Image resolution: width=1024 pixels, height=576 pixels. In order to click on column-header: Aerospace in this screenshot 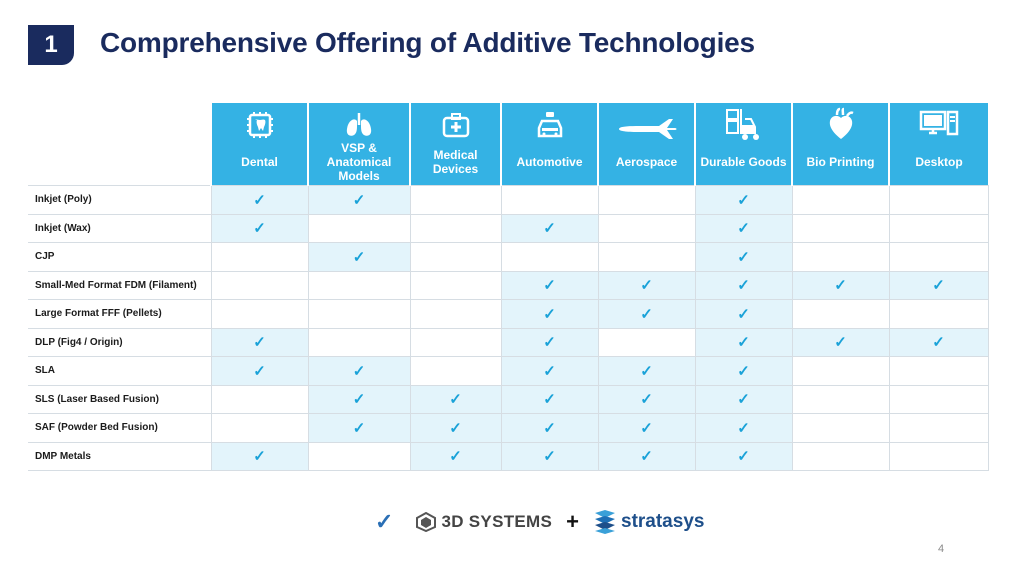, I will do `click(646, 144)`.